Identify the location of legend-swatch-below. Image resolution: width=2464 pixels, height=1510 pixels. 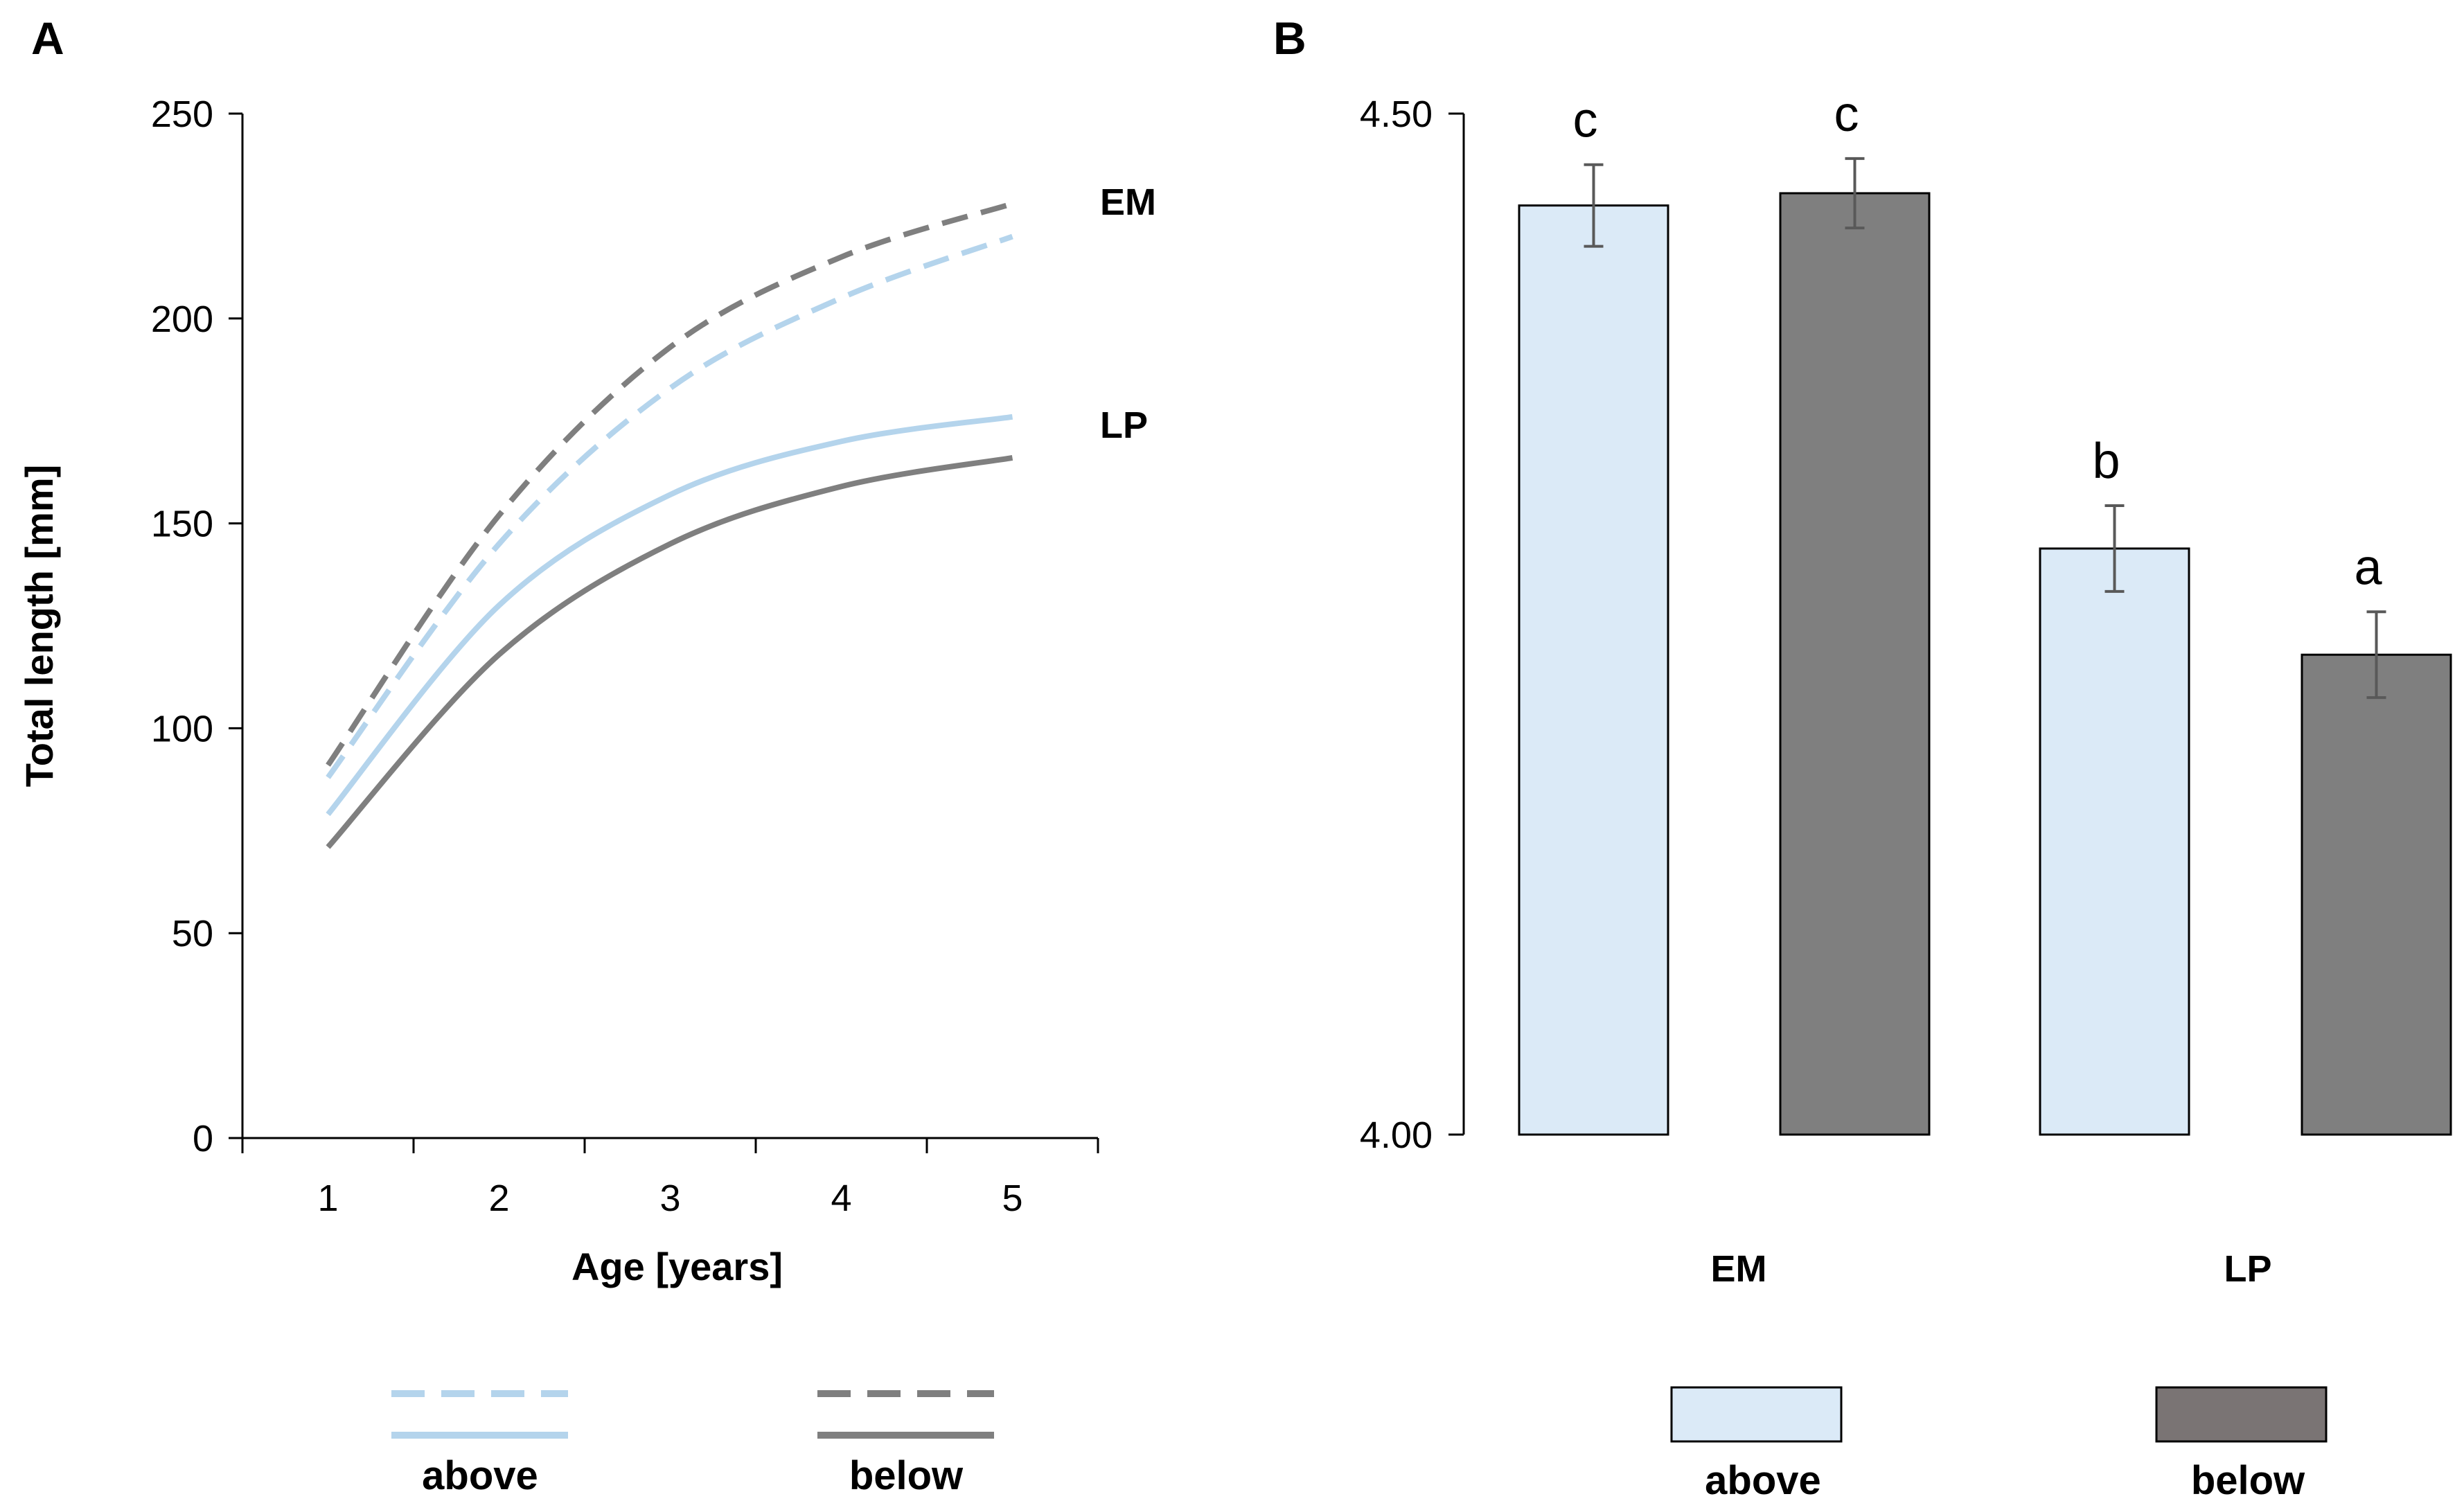
(2242, 1414).